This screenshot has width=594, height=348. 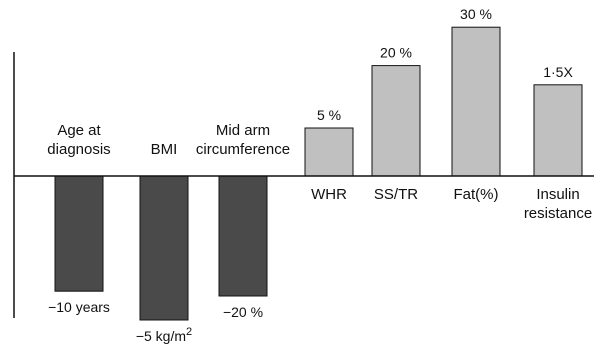 I want to click on category-label-fat: Fat(%), so click(x=476, y=194).